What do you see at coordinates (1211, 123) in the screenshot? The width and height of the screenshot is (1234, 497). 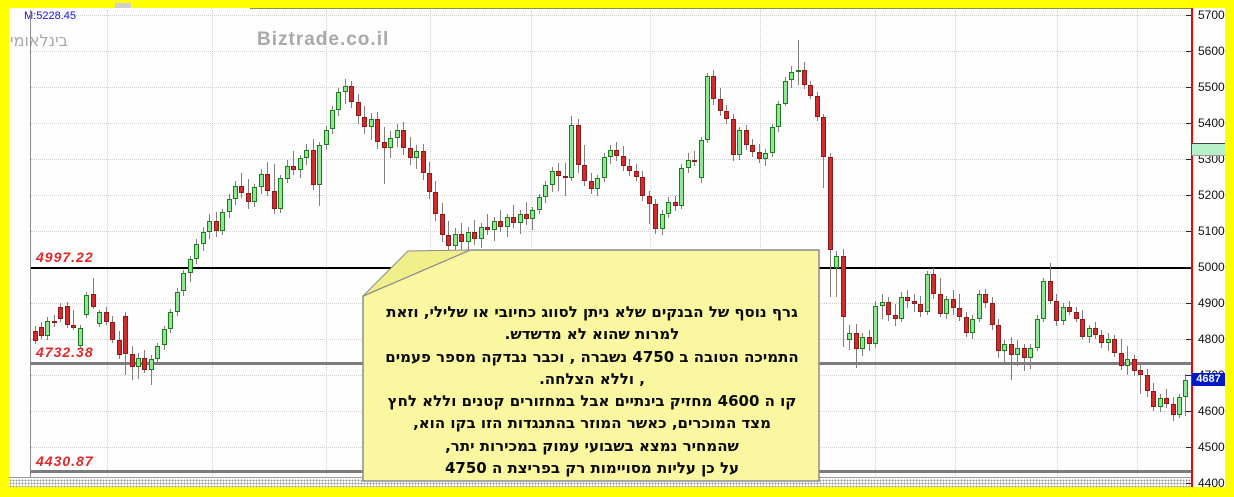 I see `axis-tick-label: 5400` at bounding box center [1211, 123].